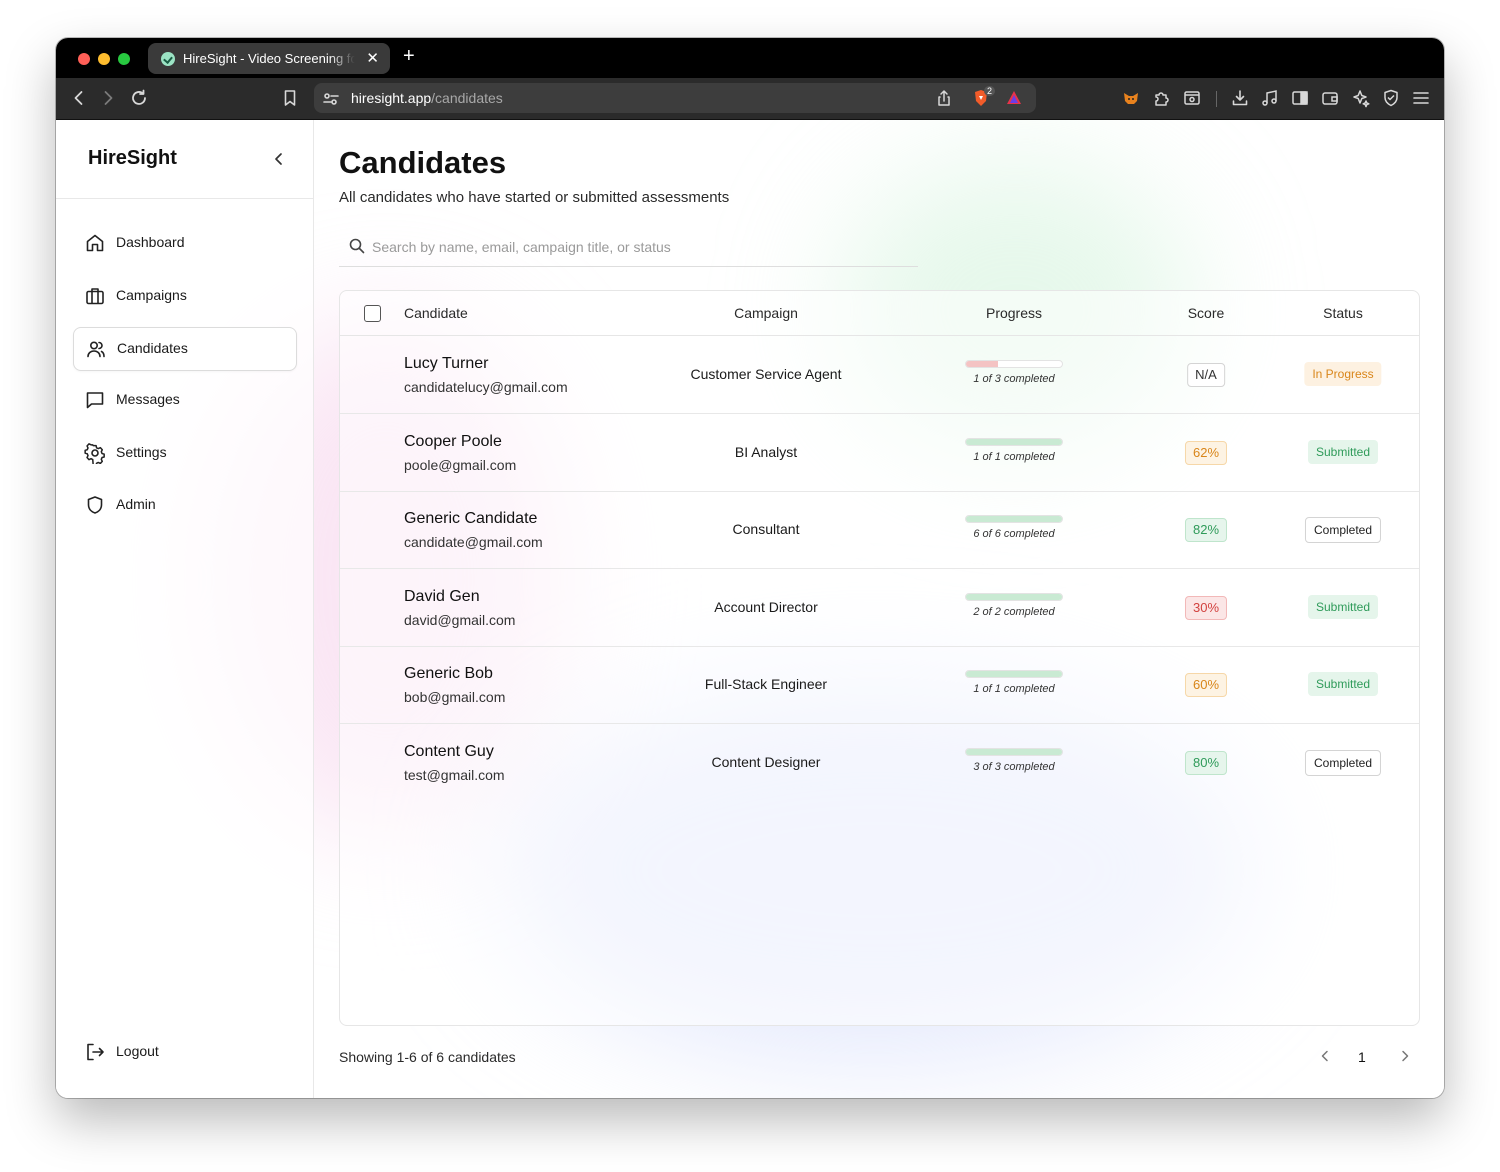  Describe the element at coordinates (449, 751) in the screenshot. I see `candidate-name: Content Guy` at that location.